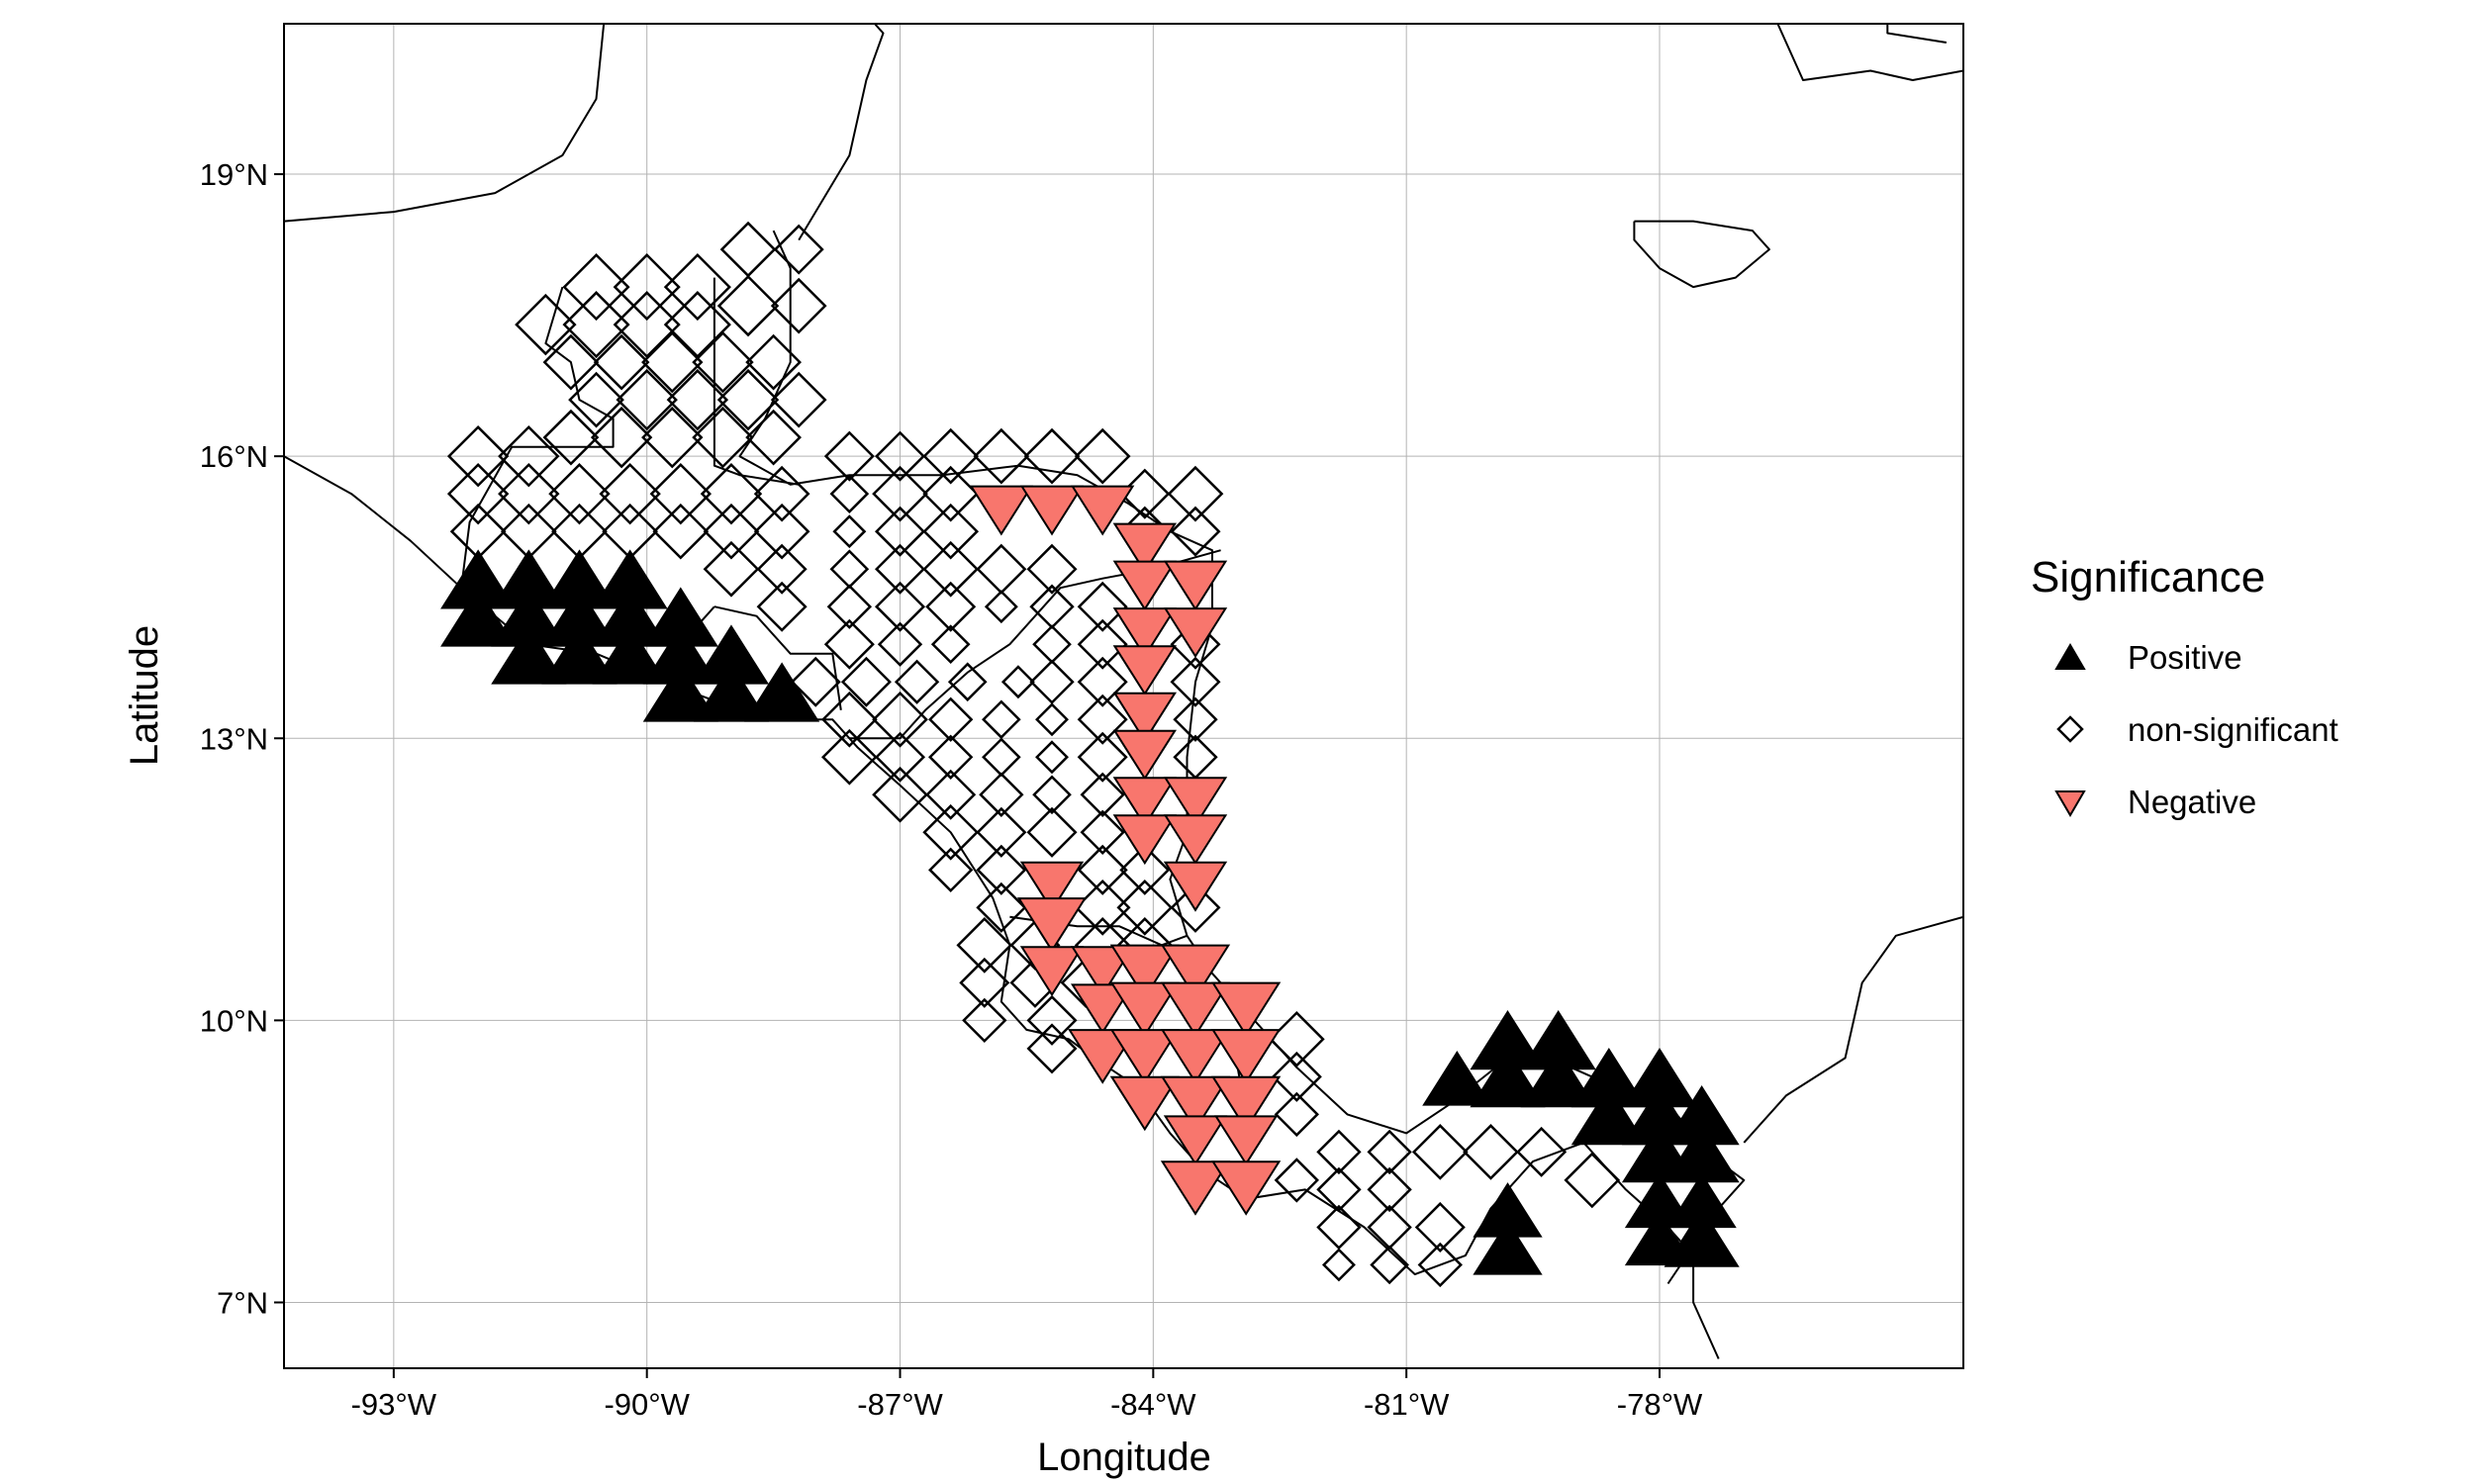 This screenshot has width=2474, height=1484. I want to click on x-tick-label: -78°W, so click(1660, 1404).